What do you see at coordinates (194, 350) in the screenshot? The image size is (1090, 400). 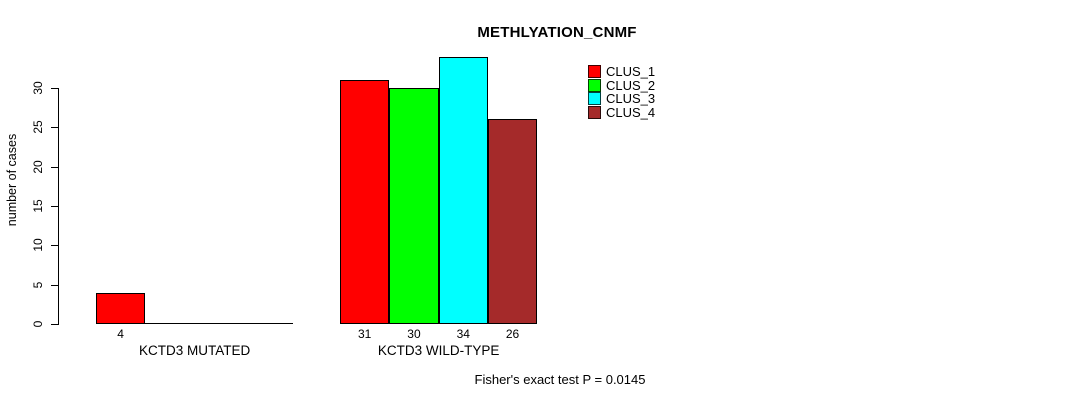 I see `x-category-label: KCTD3 MUTATED` at bounding box center [194, 350].